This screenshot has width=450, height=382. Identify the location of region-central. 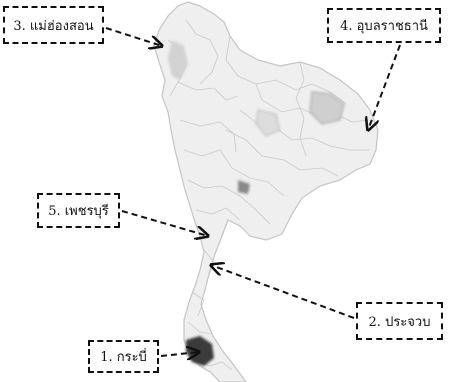
(244, 187).